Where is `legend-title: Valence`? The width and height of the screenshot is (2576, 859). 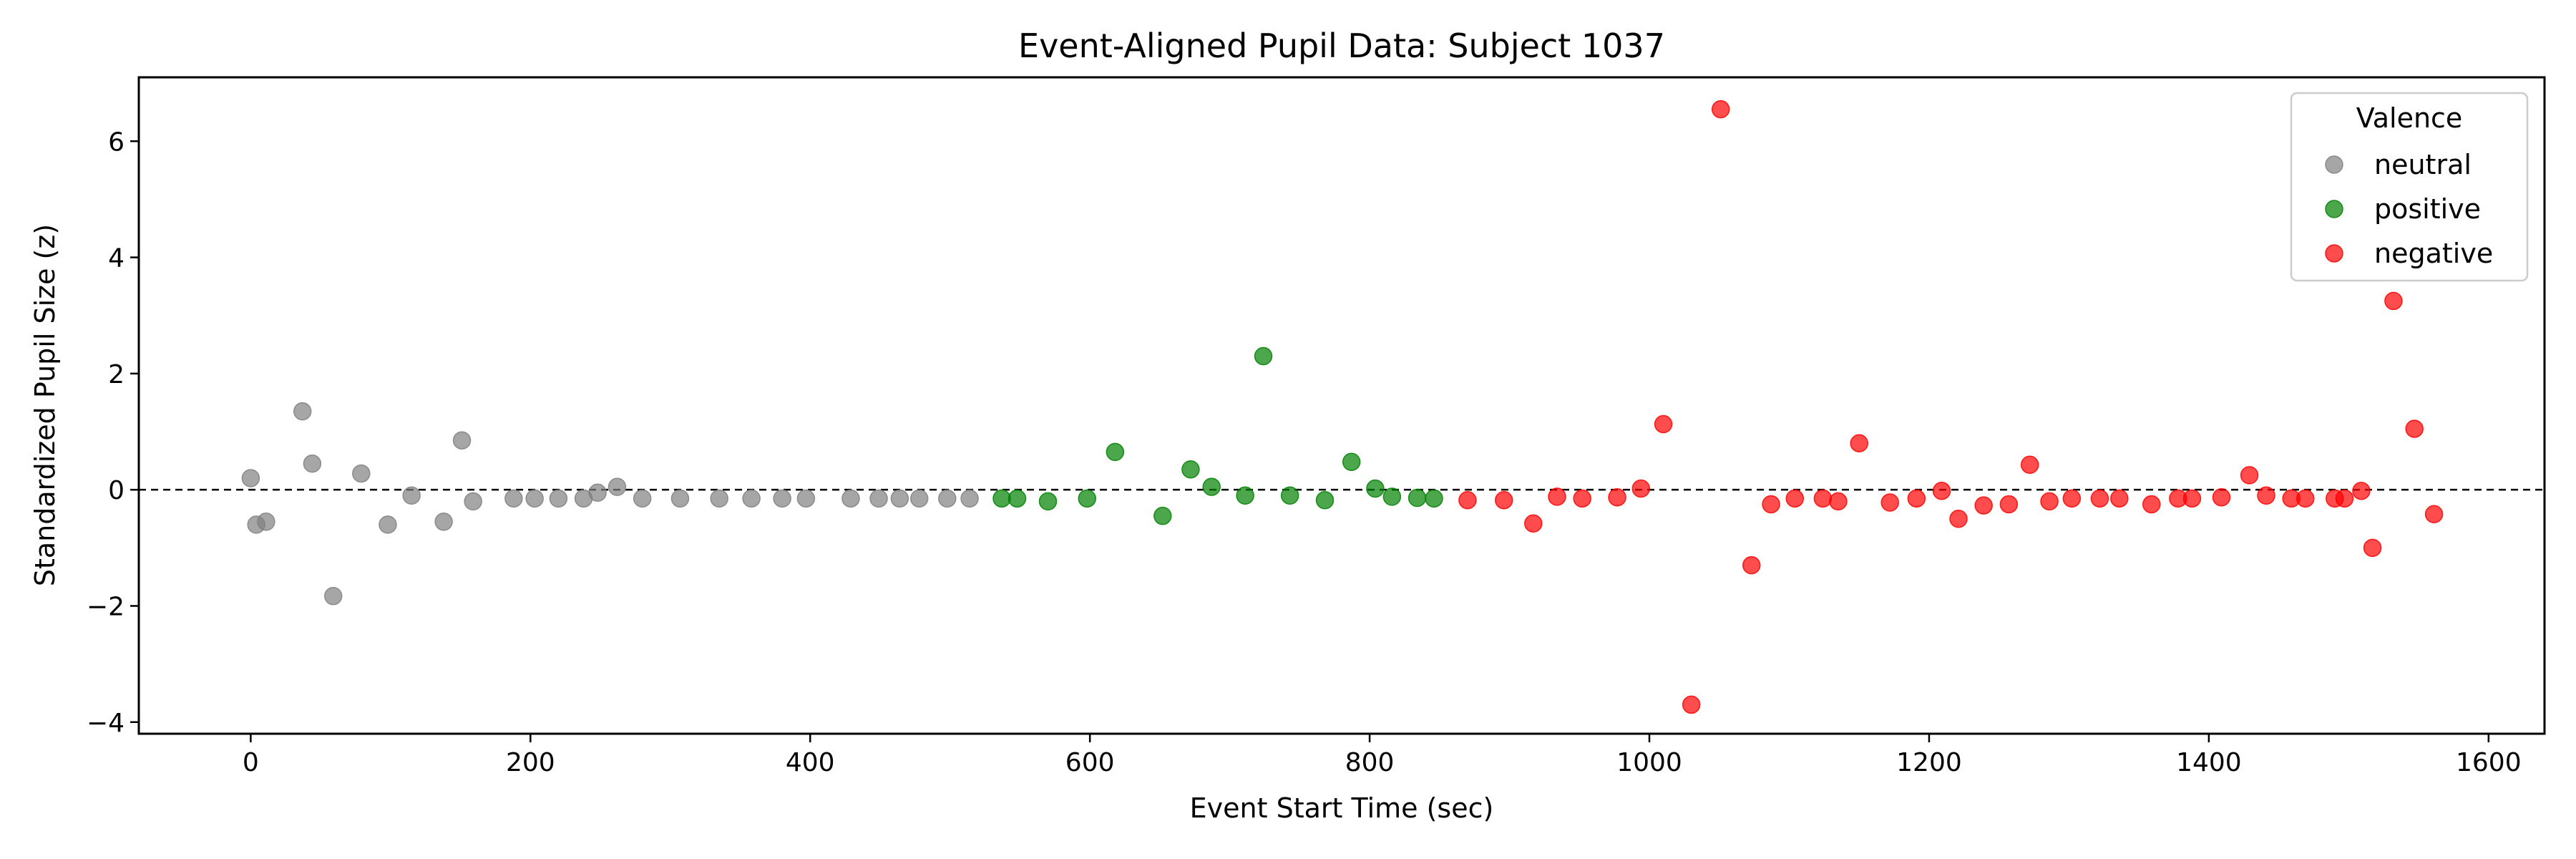 legend-title: Valence is located at coordinates (2409, 118).